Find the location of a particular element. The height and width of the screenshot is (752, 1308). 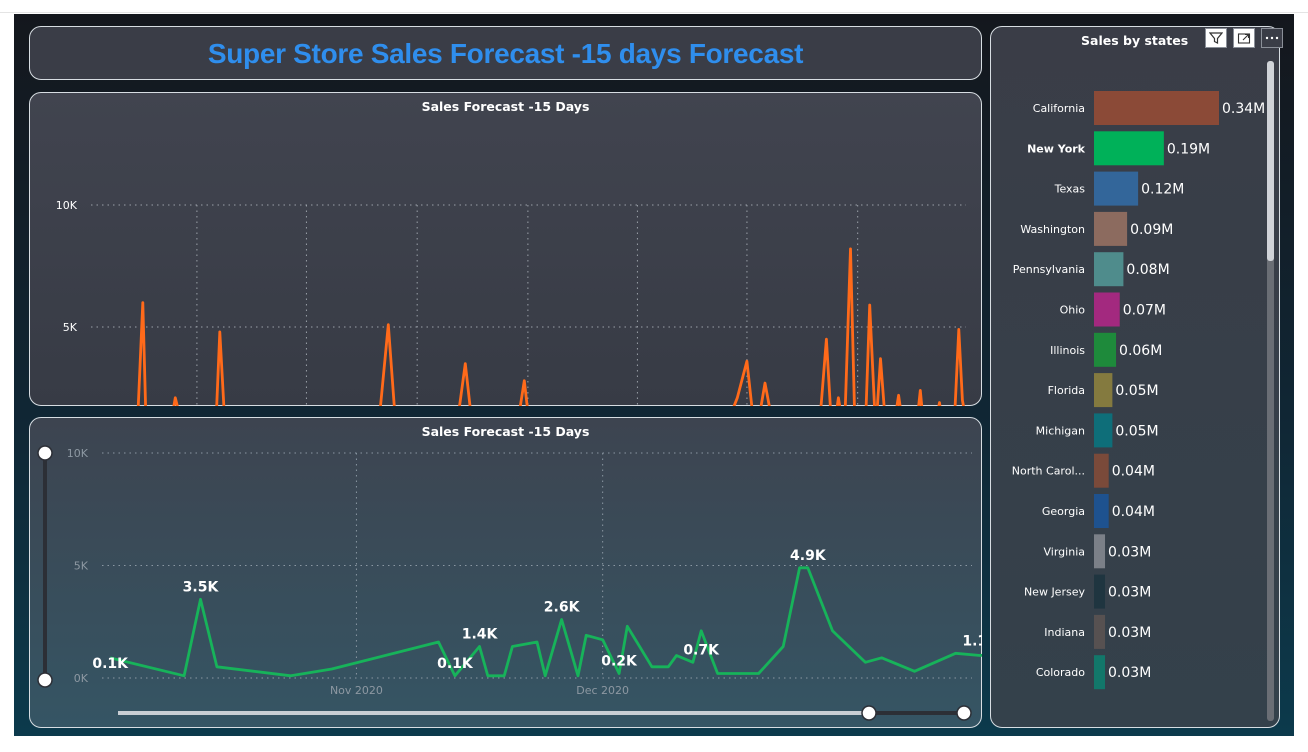

vertical-scrollbar is located at coordinates (1270, 391).